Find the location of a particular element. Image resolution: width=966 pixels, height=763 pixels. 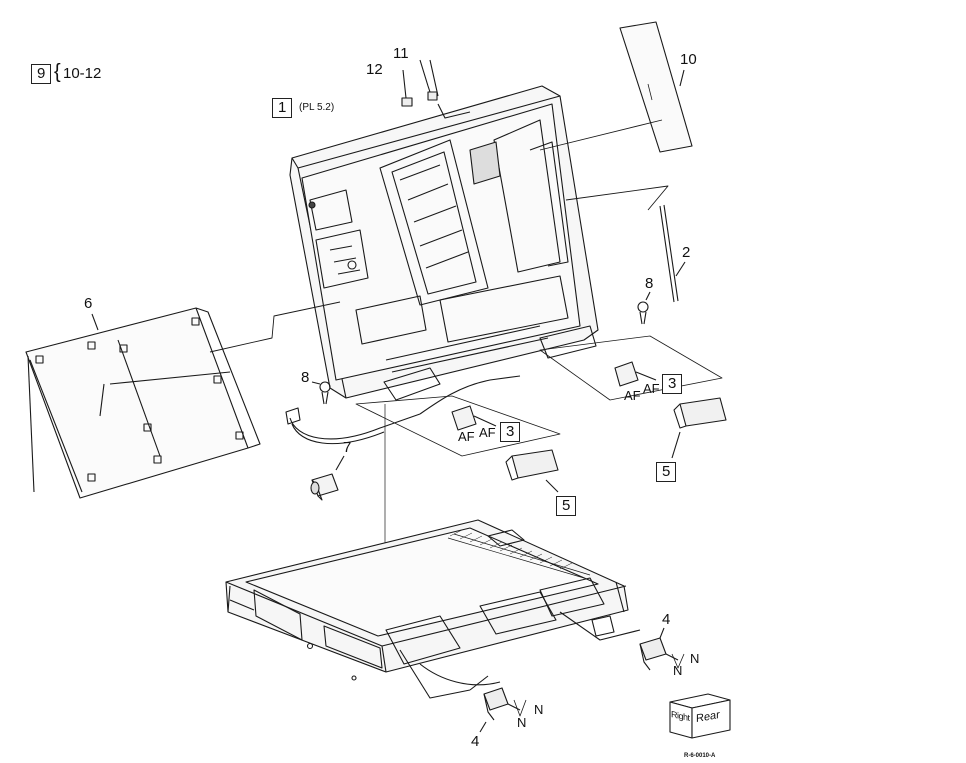

callout-2: 2 is located at coordinates (686, 252).